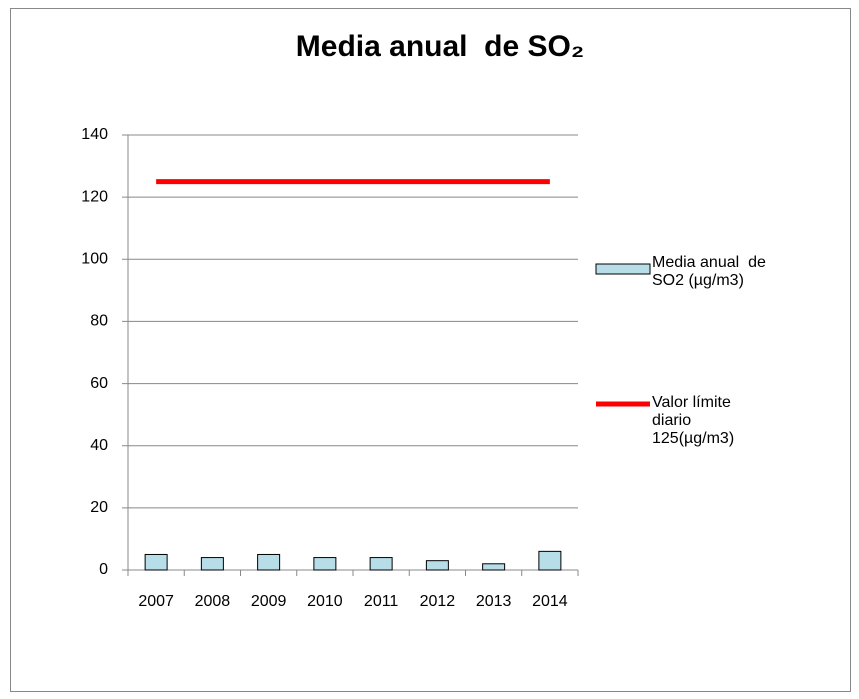 This screenshot has height=699, width=859. Describe the element at coordinates (213, 601) in the screenshot. I see `x-tick-label: 2008` at that location.